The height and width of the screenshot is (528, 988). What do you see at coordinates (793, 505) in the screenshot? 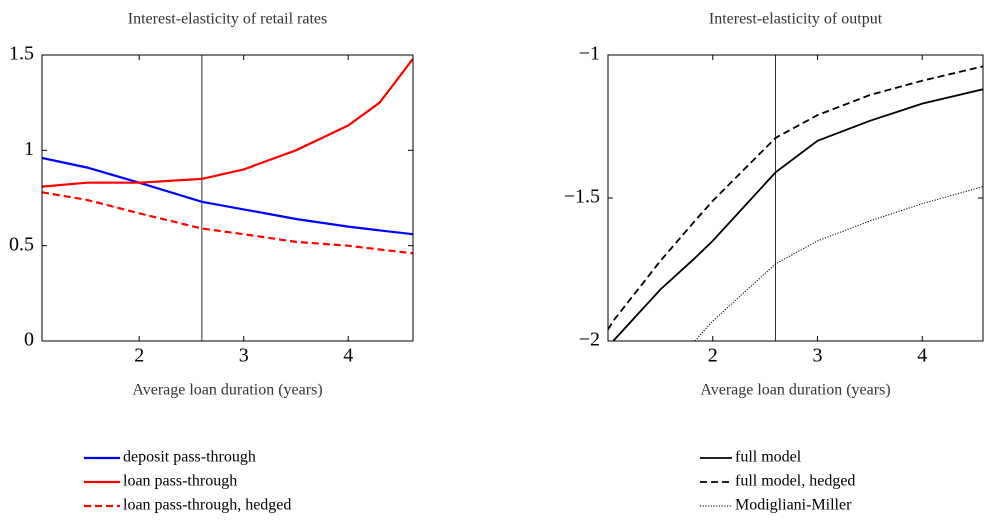
I see `legend-label: Modigliani-Miller` at bounding box center [793, 505].